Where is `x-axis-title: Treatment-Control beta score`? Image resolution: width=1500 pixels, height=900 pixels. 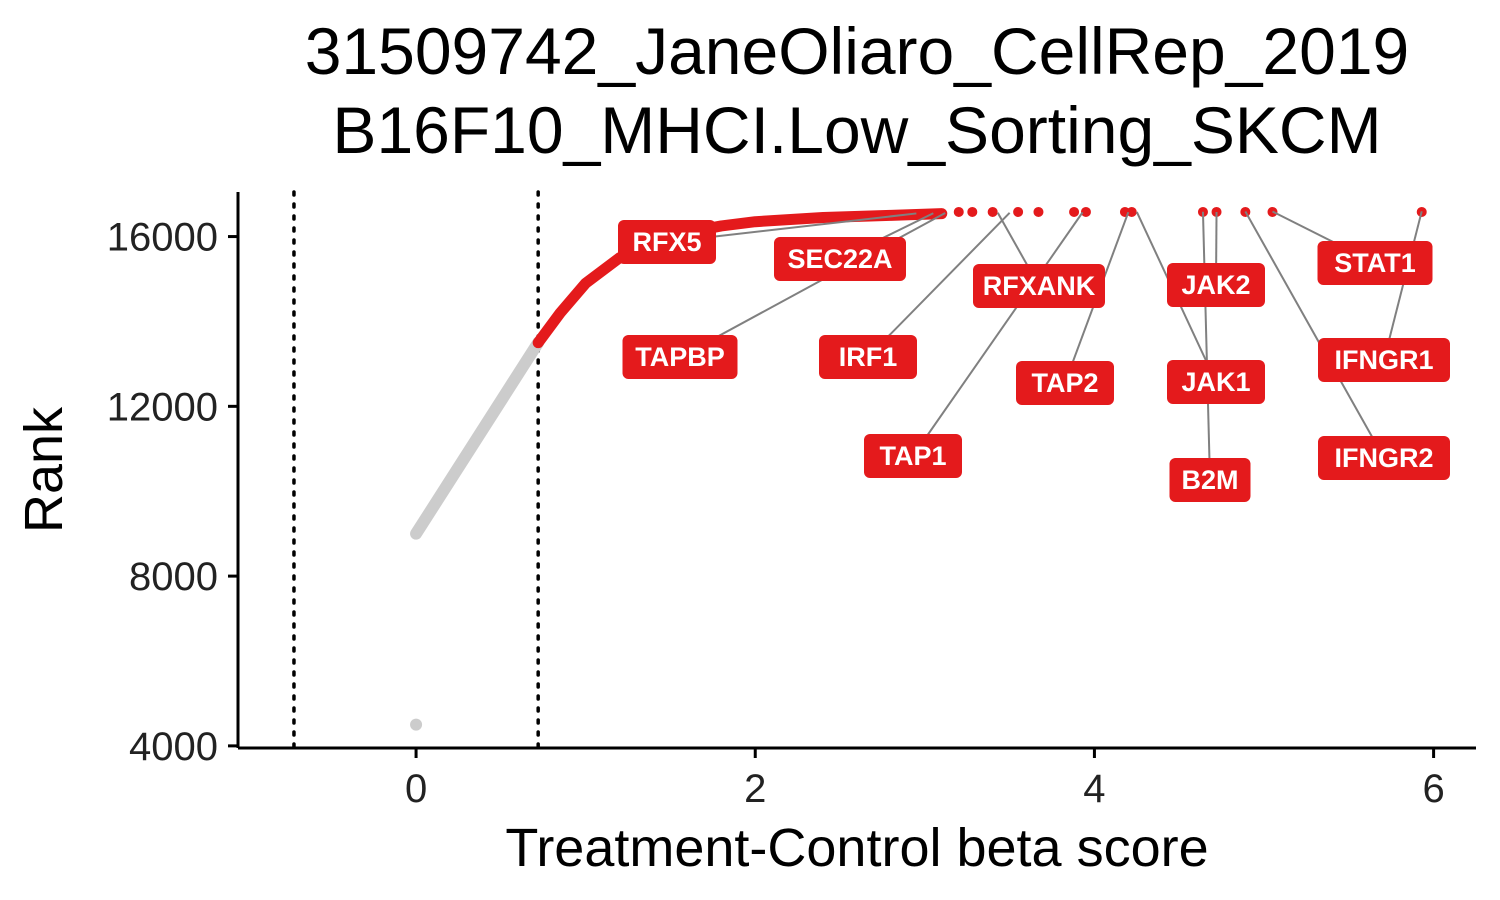
x-axis-title: Treatment-Control beta score is located at coordinates (856, 848).